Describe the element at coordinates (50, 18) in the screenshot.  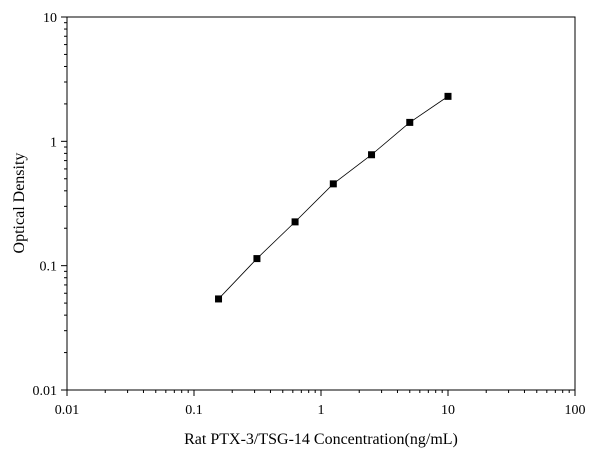
I see `y-tick-label: 10` at that location.